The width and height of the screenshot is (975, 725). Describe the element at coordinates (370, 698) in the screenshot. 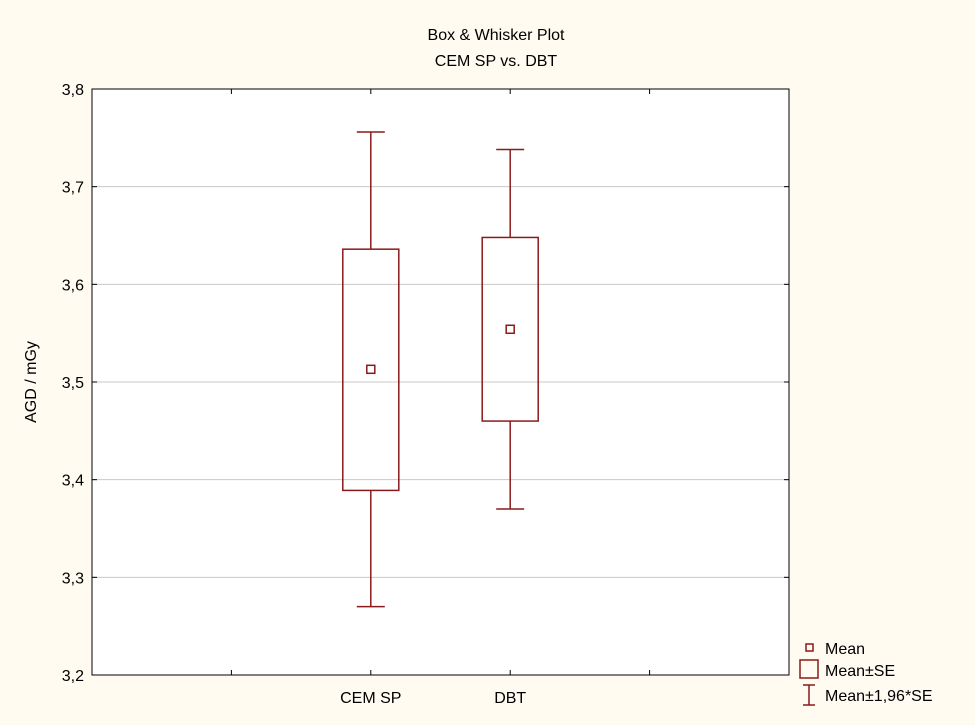

I see `x-tick-label: CEM SP` at that location.